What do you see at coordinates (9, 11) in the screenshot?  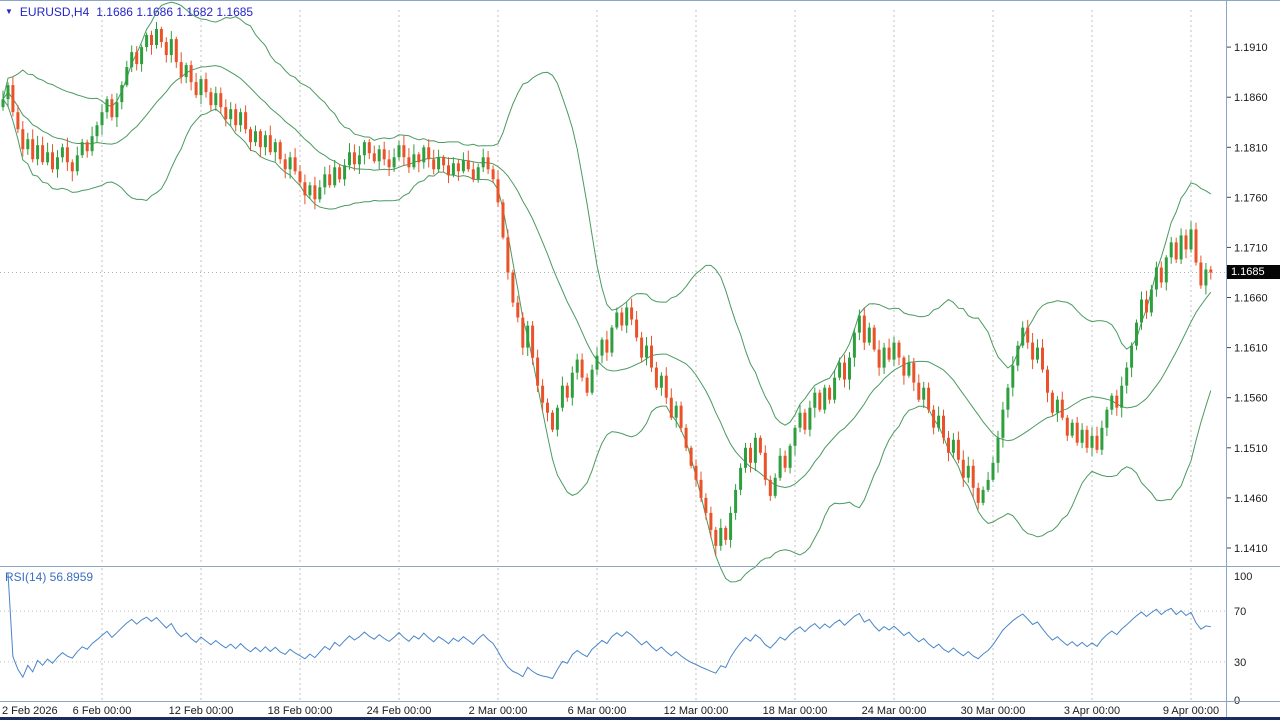 I see `symbol-dropdown-icon: ▼` at bounding box center [9, 11].